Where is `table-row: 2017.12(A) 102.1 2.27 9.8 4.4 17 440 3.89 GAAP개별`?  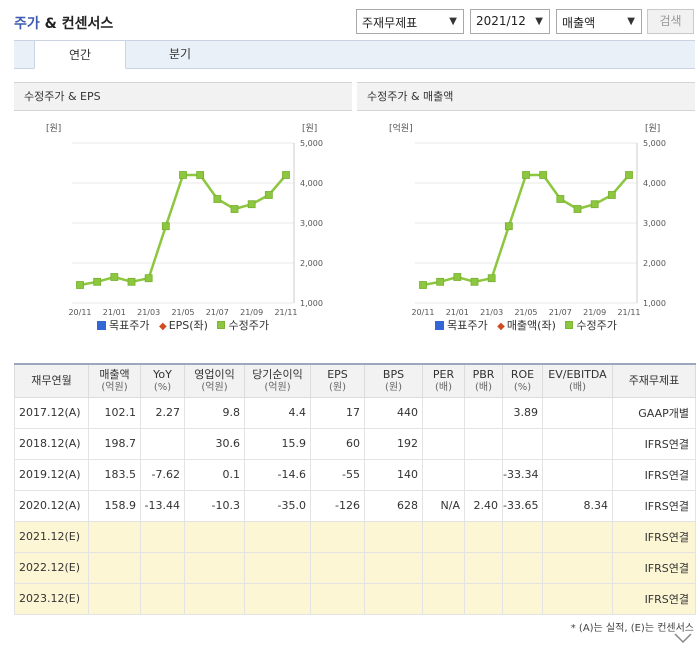 table-row: 2017.12(A) 102.1 2.27 9.8 4.4 17 440 3.89 GAAP개별 is located at coordinates (355, 412).